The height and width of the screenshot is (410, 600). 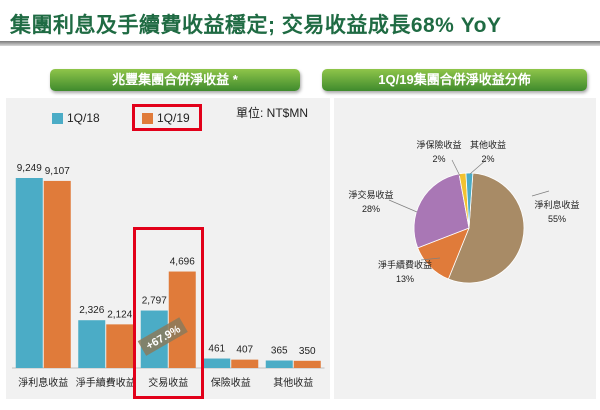 What do you see at coordinates (119, 314) in the screenshot?
I see `data-label-1q19-1: 2,124` at bounding box center [119, 314].